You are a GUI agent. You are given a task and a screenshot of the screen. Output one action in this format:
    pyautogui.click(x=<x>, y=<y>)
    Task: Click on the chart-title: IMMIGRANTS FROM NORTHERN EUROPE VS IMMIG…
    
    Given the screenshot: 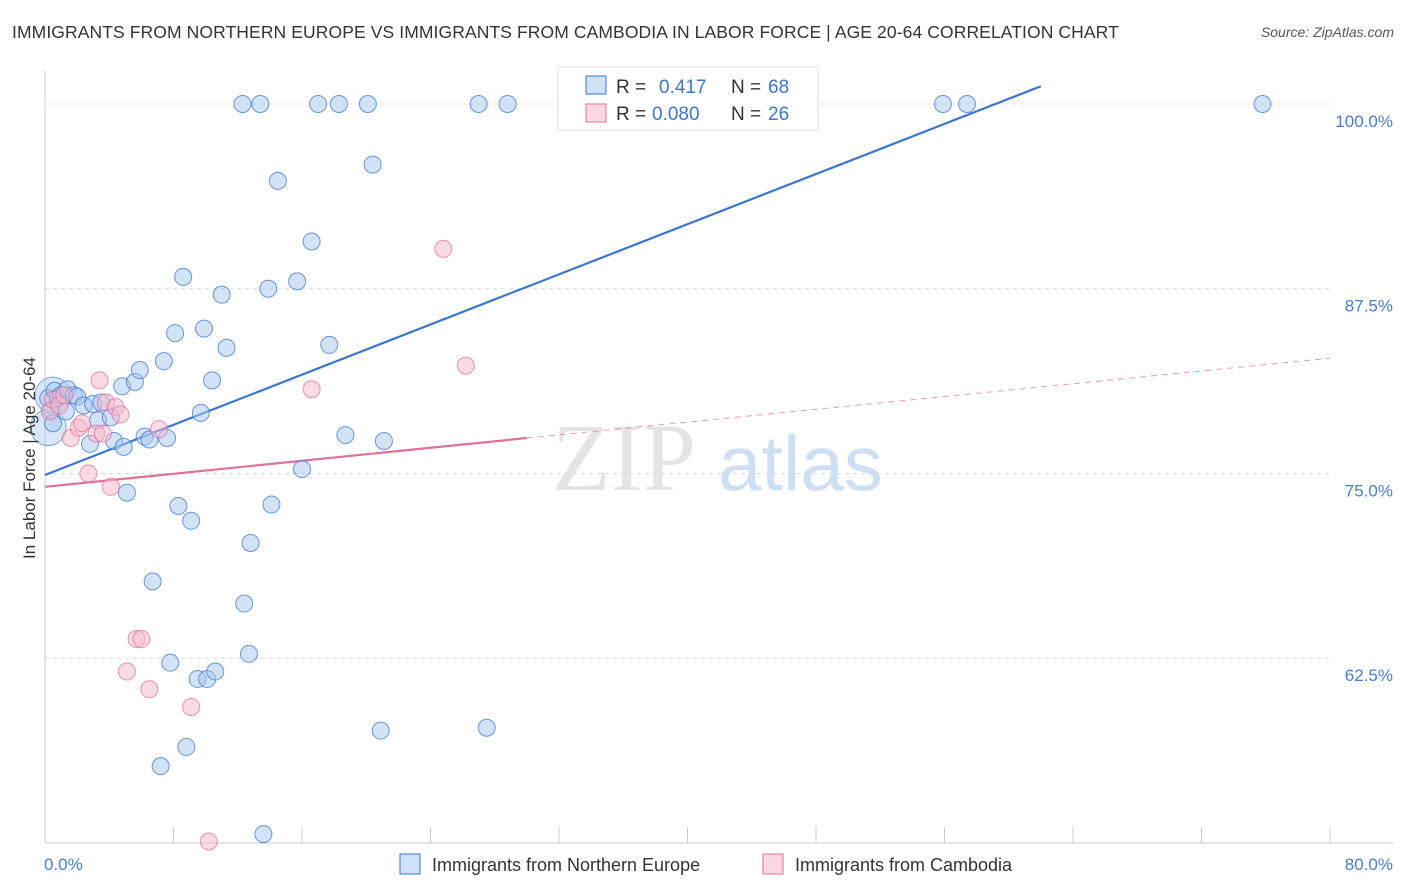 What is the action you would take?
    pyautogui.click(x=565, y=32)
    